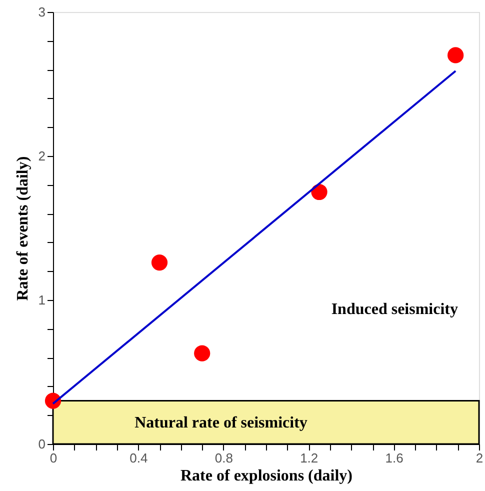 This screenshot has width=485, height=491. What do you see at coordinates (480, 458) in the screenshot?
I see `x-tick-label: 2` at bounding box center [480, 458].